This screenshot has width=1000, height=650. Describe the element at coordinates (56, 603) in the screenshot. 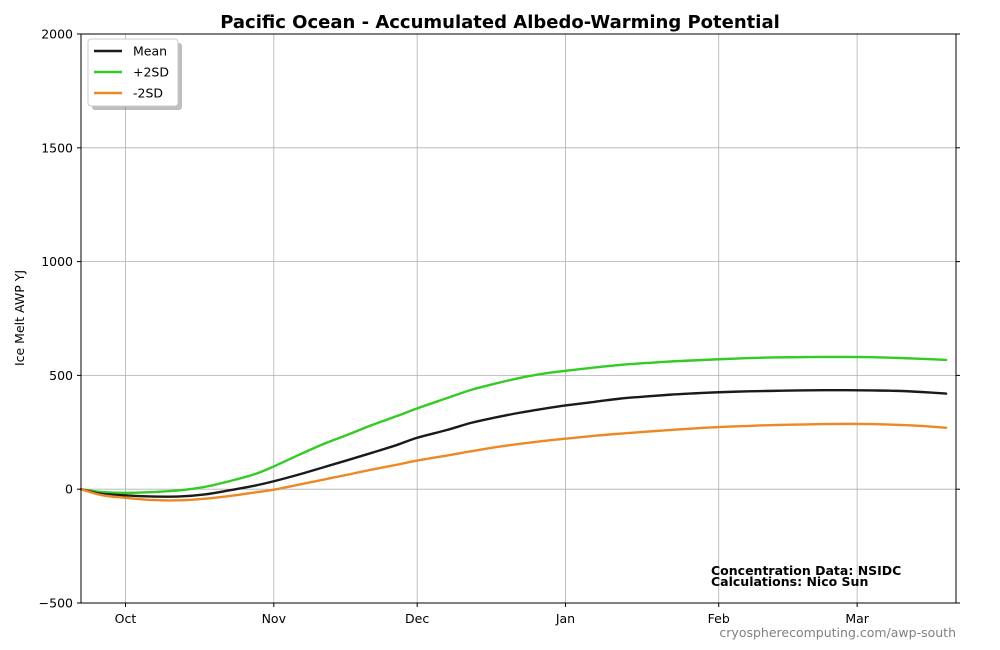

I see `y-tick-label: −500` at that location.